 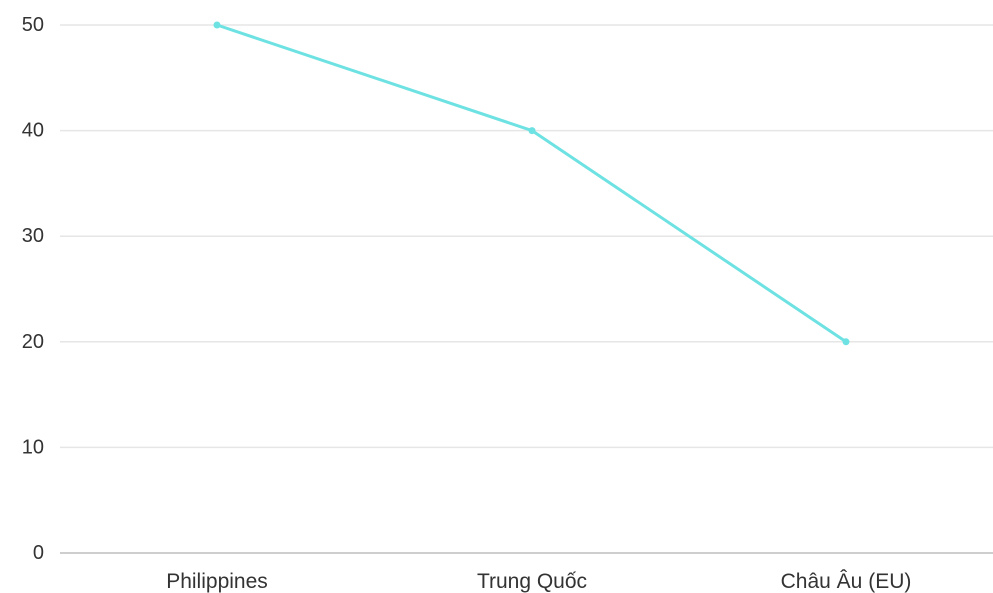 What do you see at coordinates (33, 131) in the screenshot?
I see `y-tick-label: 40` at bounding box center [33, 131].